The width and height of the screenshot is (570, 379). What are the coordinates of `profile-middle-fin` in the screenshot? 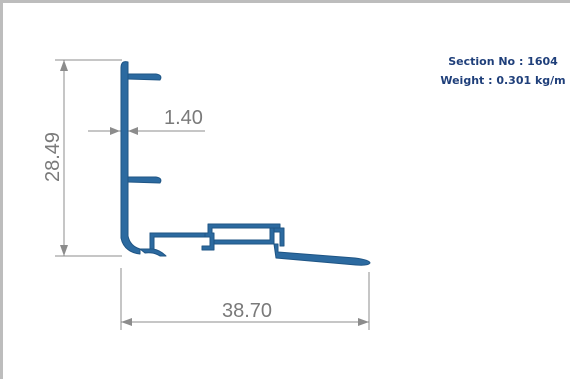 It's located at (144, 180).